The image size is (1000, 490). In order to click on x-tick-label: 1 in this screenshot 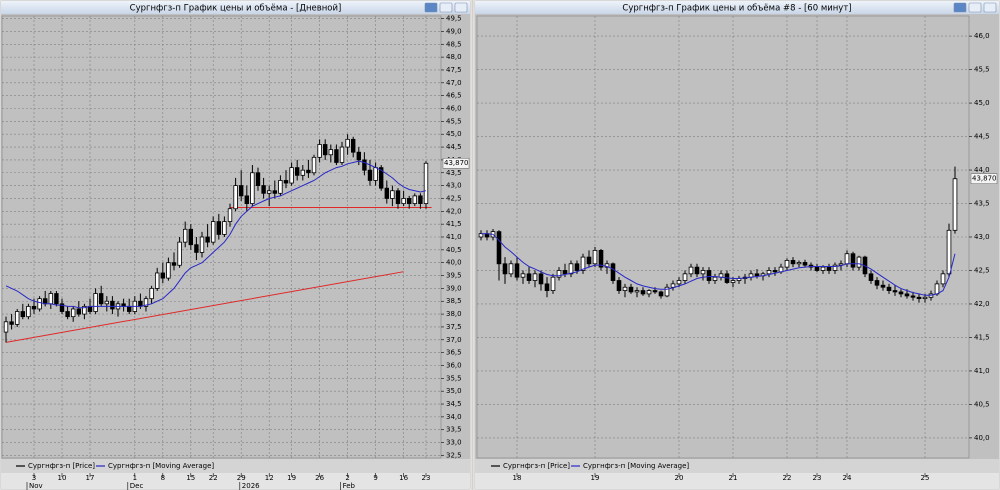, I will do `click(135, 478)`.